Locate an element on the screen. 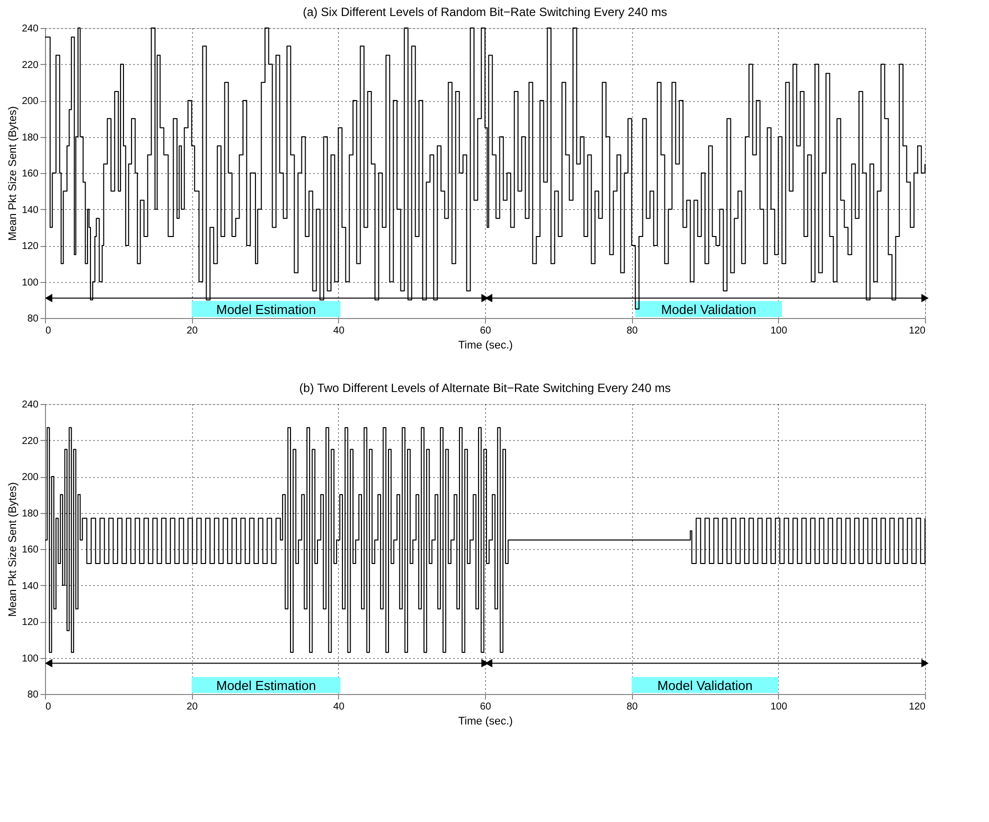 The height and width of the screenshot is (822, 989). chart-title: (b) Two Different Levels of Alternate Bit−Rate Switching Every 240 ms is located at coordinates (485, 388).